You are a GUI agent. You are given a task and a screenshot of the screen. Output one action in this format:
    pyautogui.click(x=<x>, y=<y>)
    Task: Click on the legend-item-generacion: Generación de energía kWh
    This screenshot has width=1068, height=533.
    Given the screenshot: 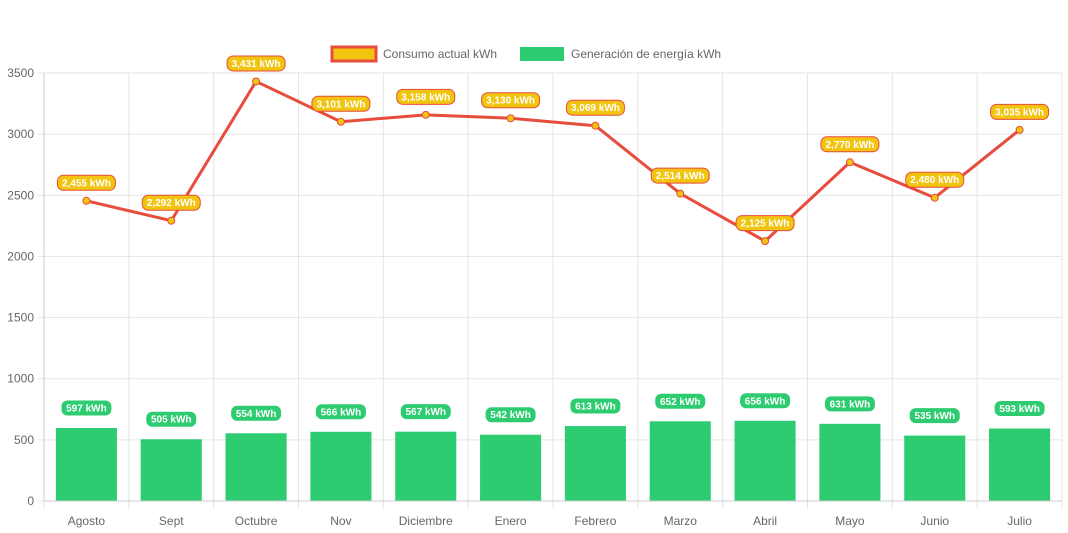 What is the action you would take?
    pyautogui.click(x=620, y=54)
    